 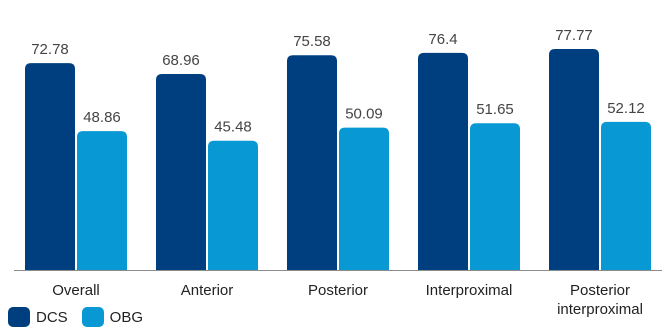 I want to click on legend-swatch-dcs, so click(x=19, y=317).